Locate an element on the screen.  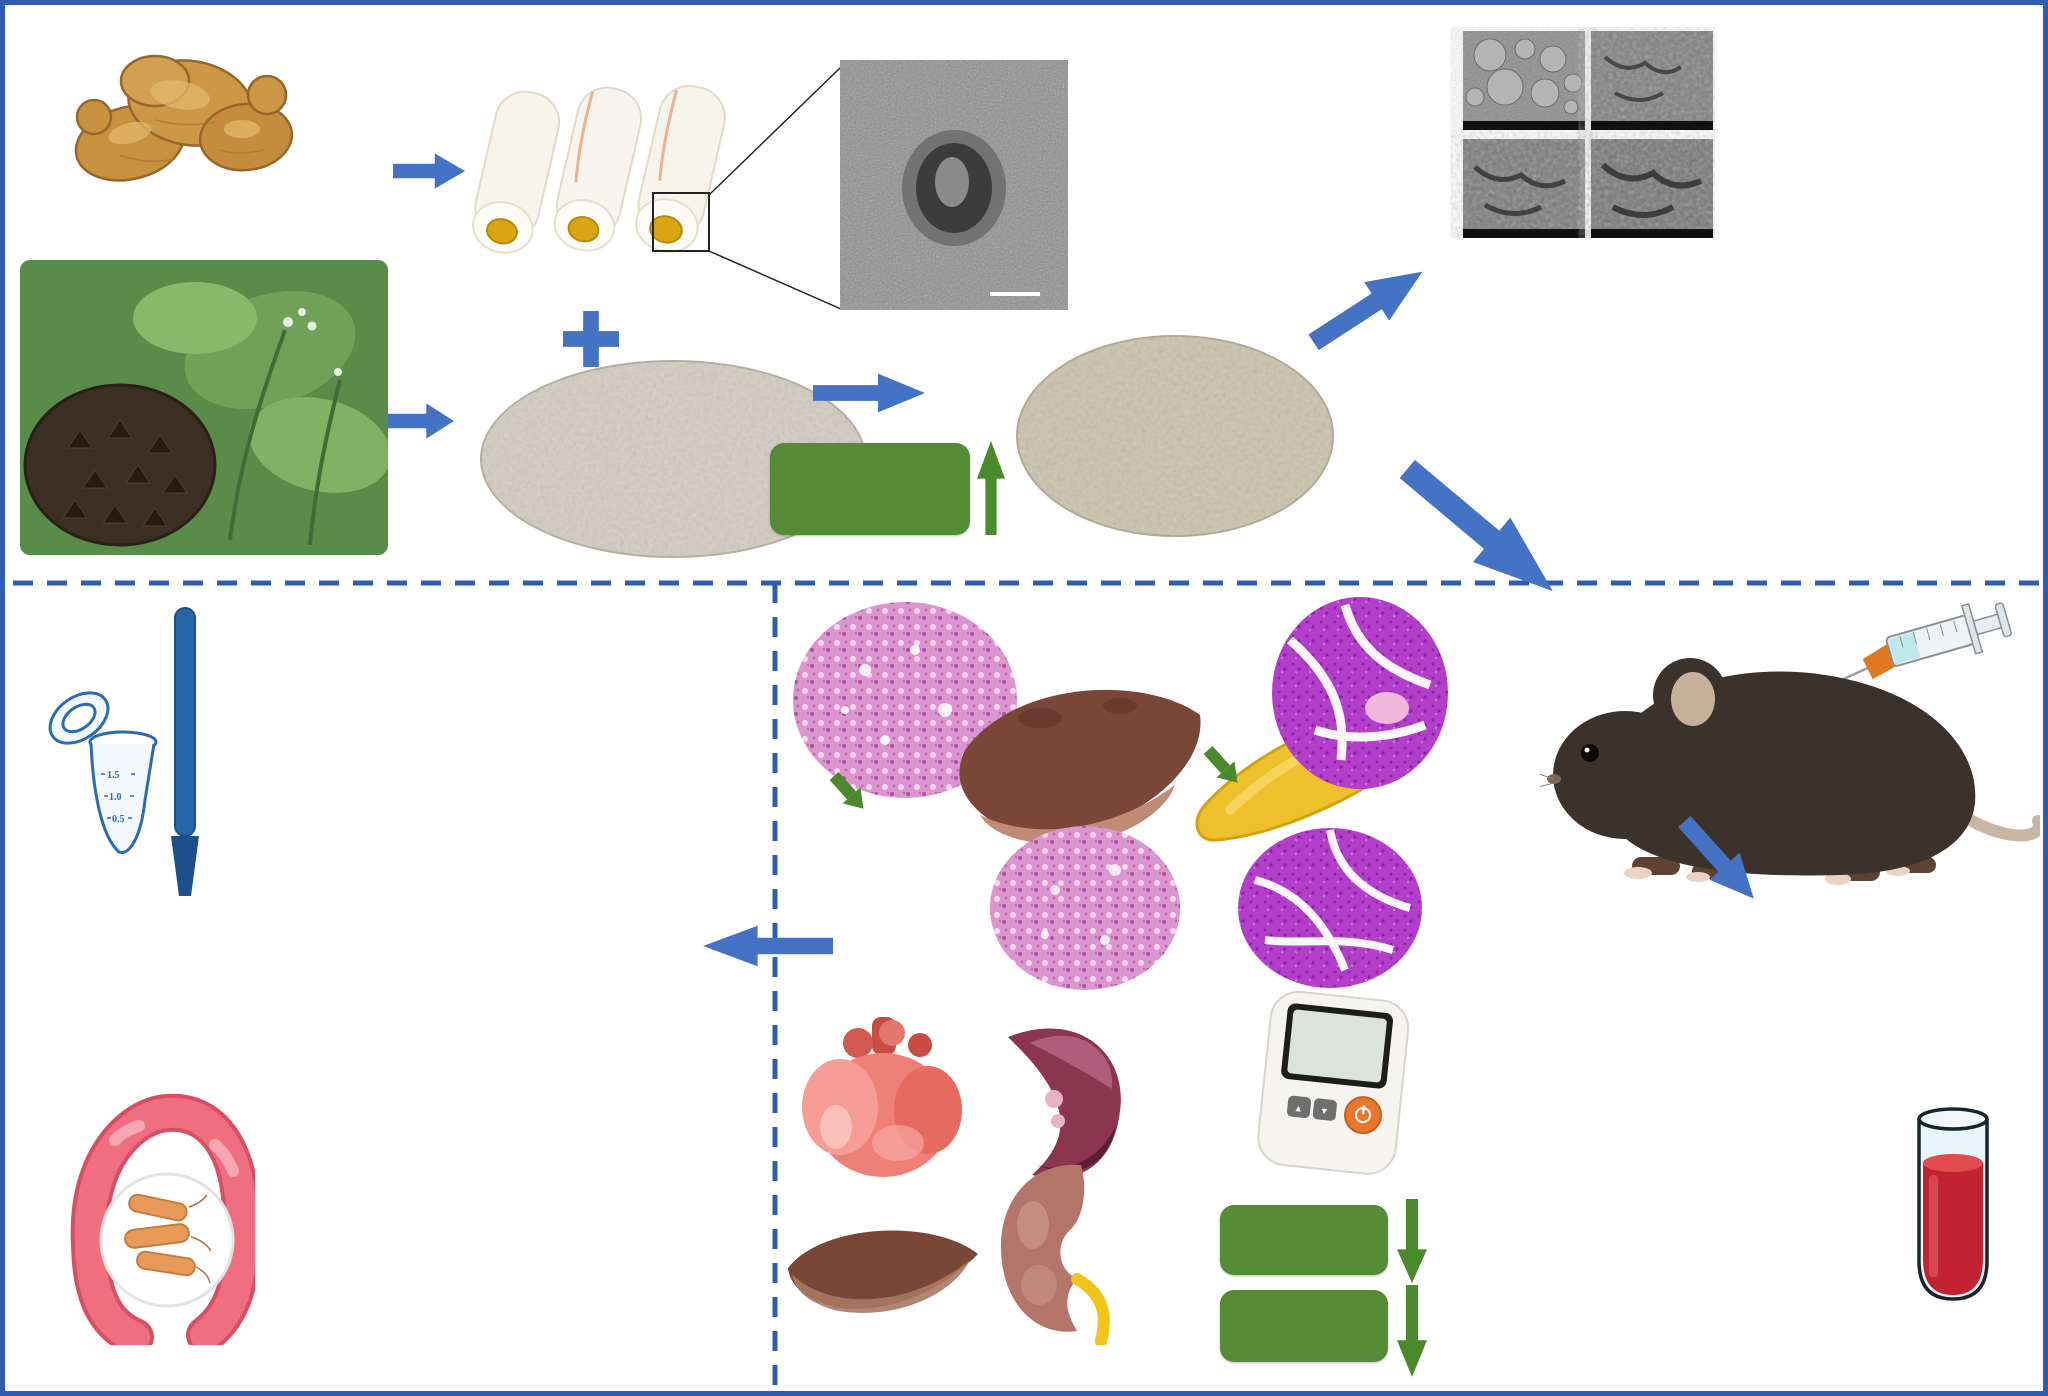
scfa-chart-isovaleric is located at coordinates (615, 872).